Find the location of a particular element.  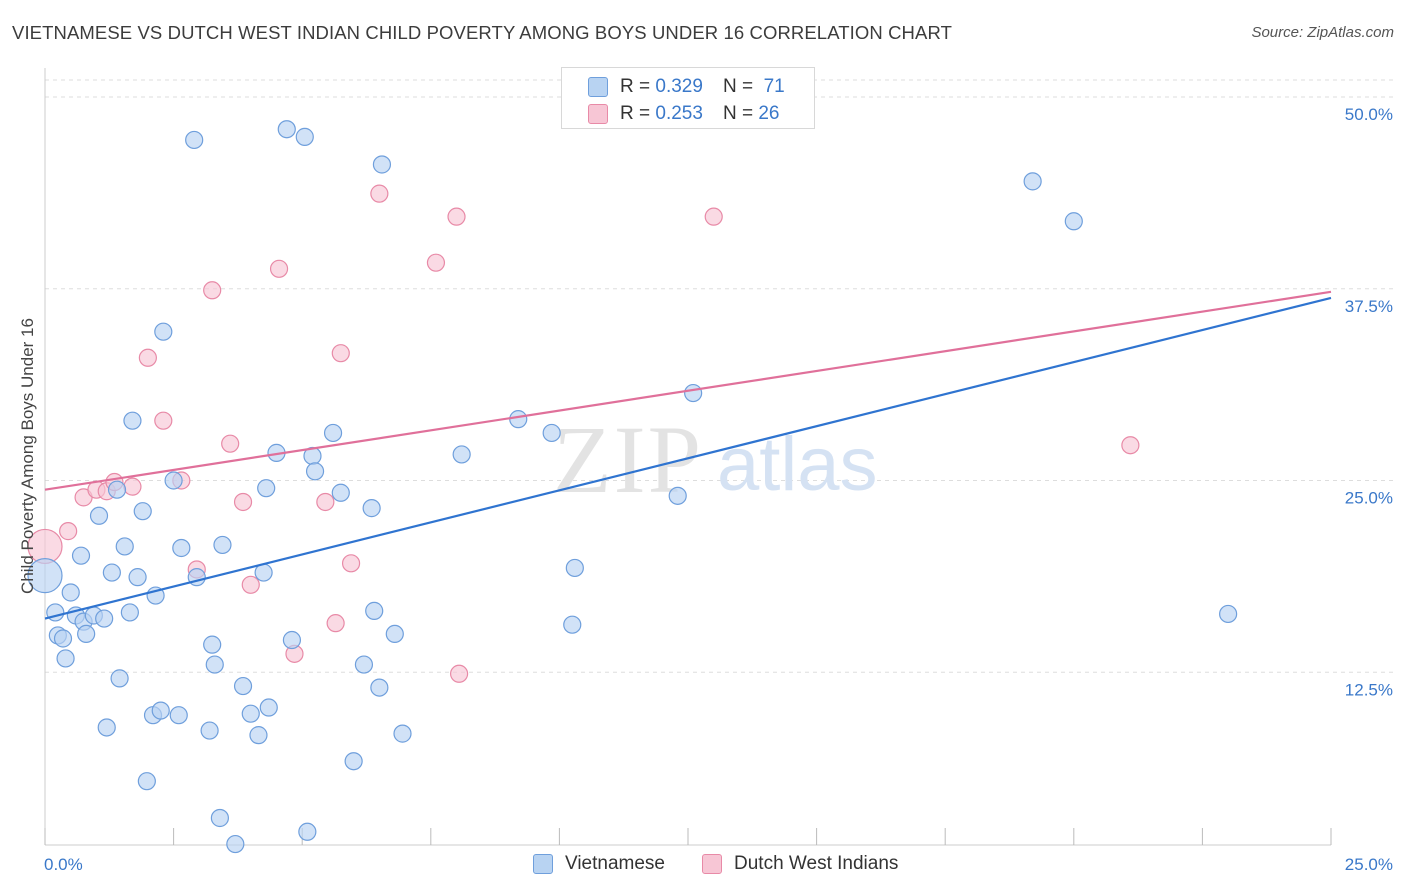

legend-item-dutch-west-indians: Dutch West Indians is located at coordinates (800, 864).